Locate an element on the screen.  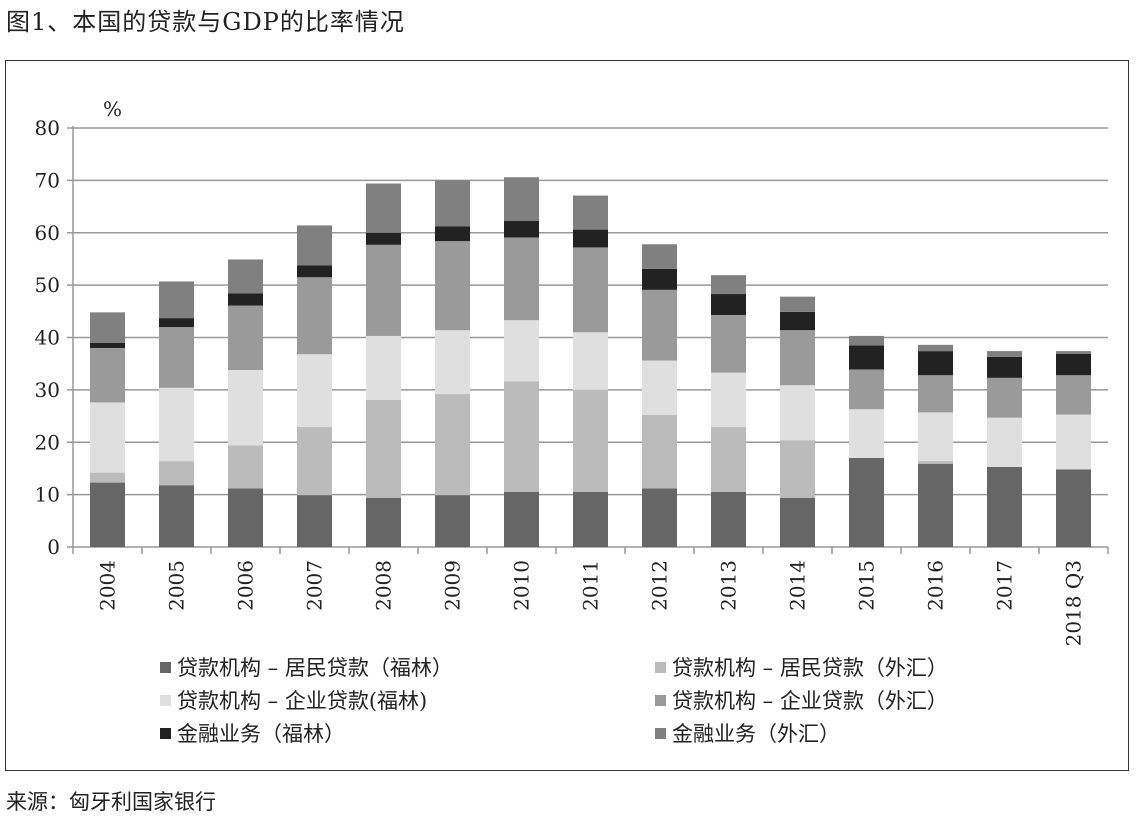
legend-item: 金融业务（外汇） is located at coordinates (747, 733).